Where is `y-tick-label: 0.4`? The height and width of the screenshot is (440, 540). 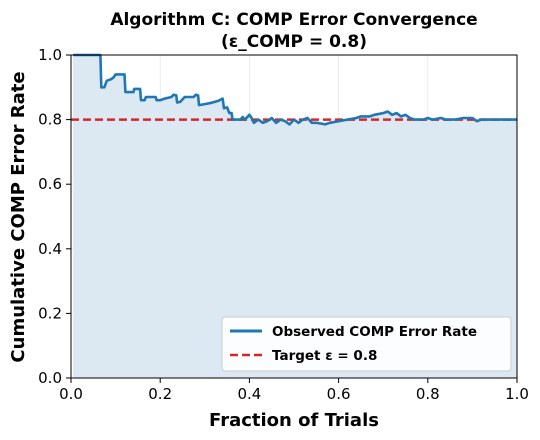
y-tick-label: 0.4 is located at coordinates (50, 249).